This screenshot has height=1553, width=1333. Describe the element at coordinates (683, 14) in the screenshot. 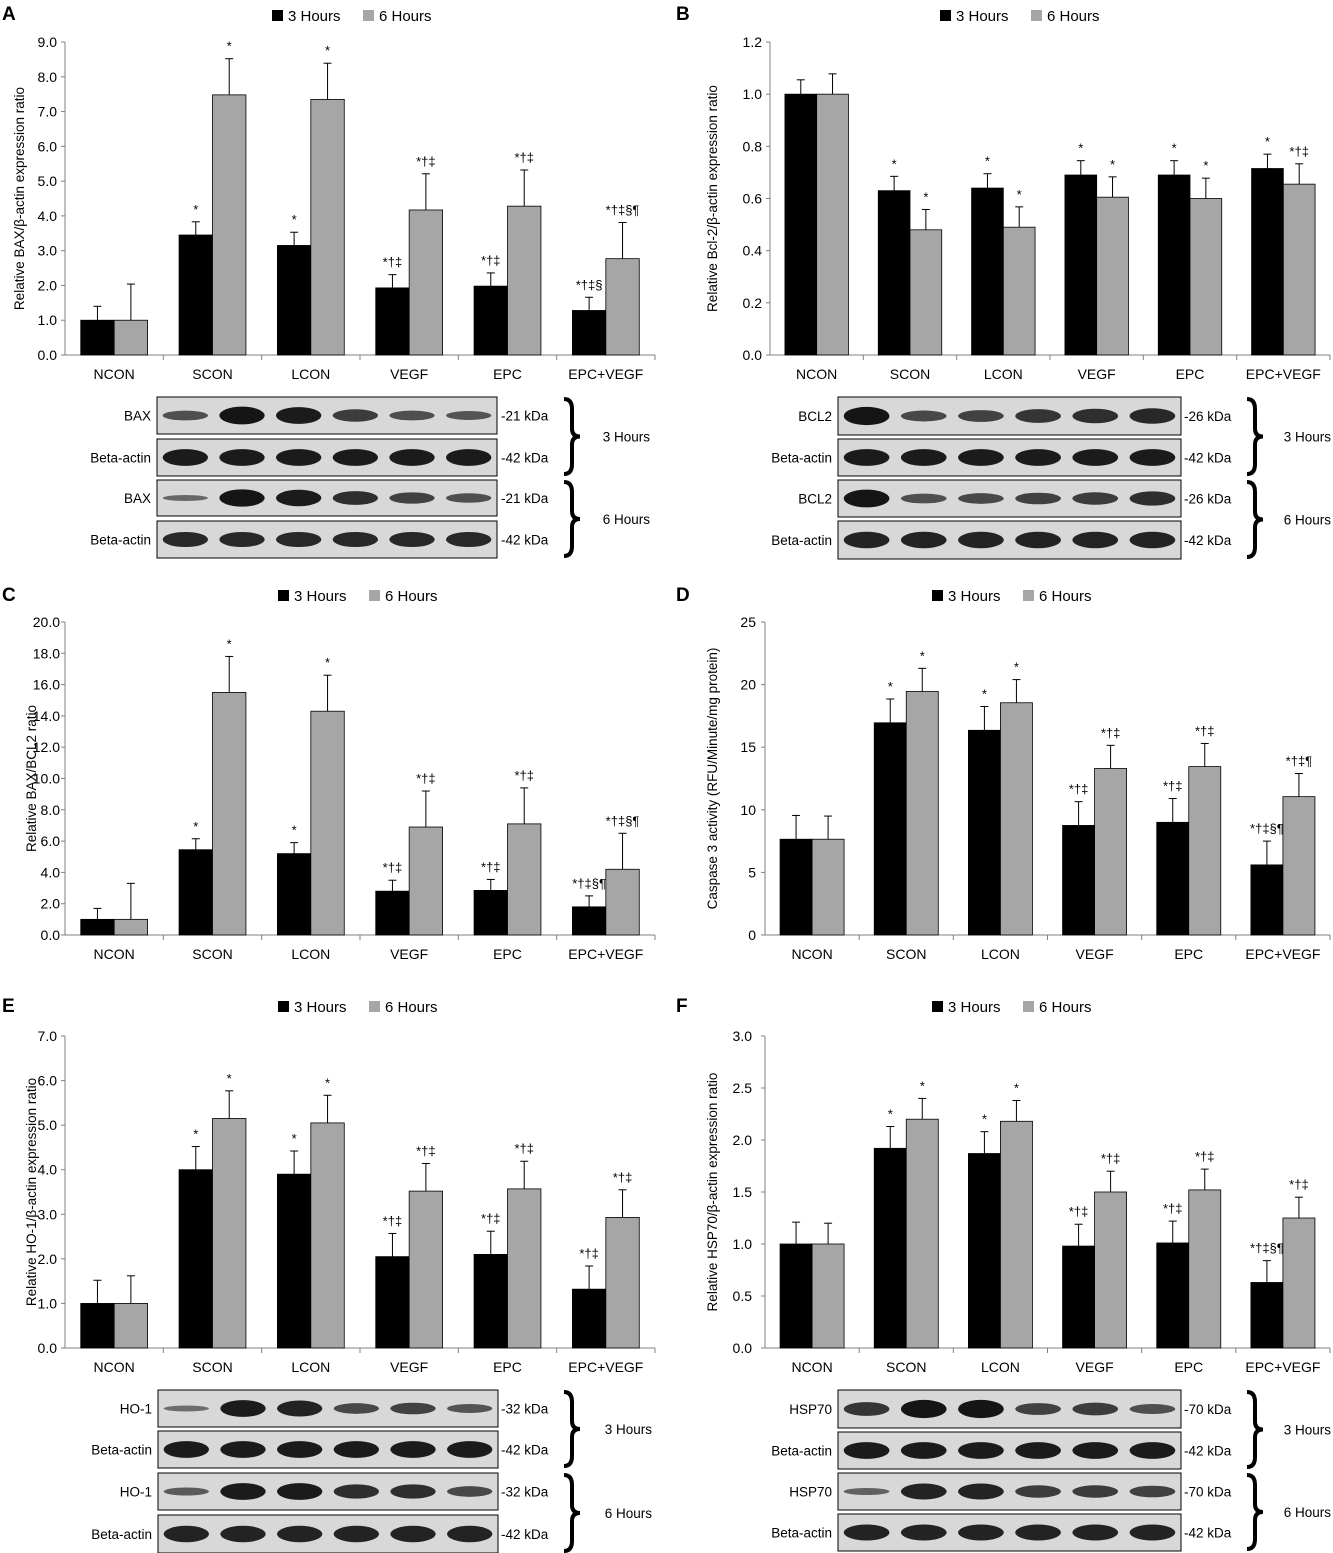

I see `panel-letter: B` at that location.